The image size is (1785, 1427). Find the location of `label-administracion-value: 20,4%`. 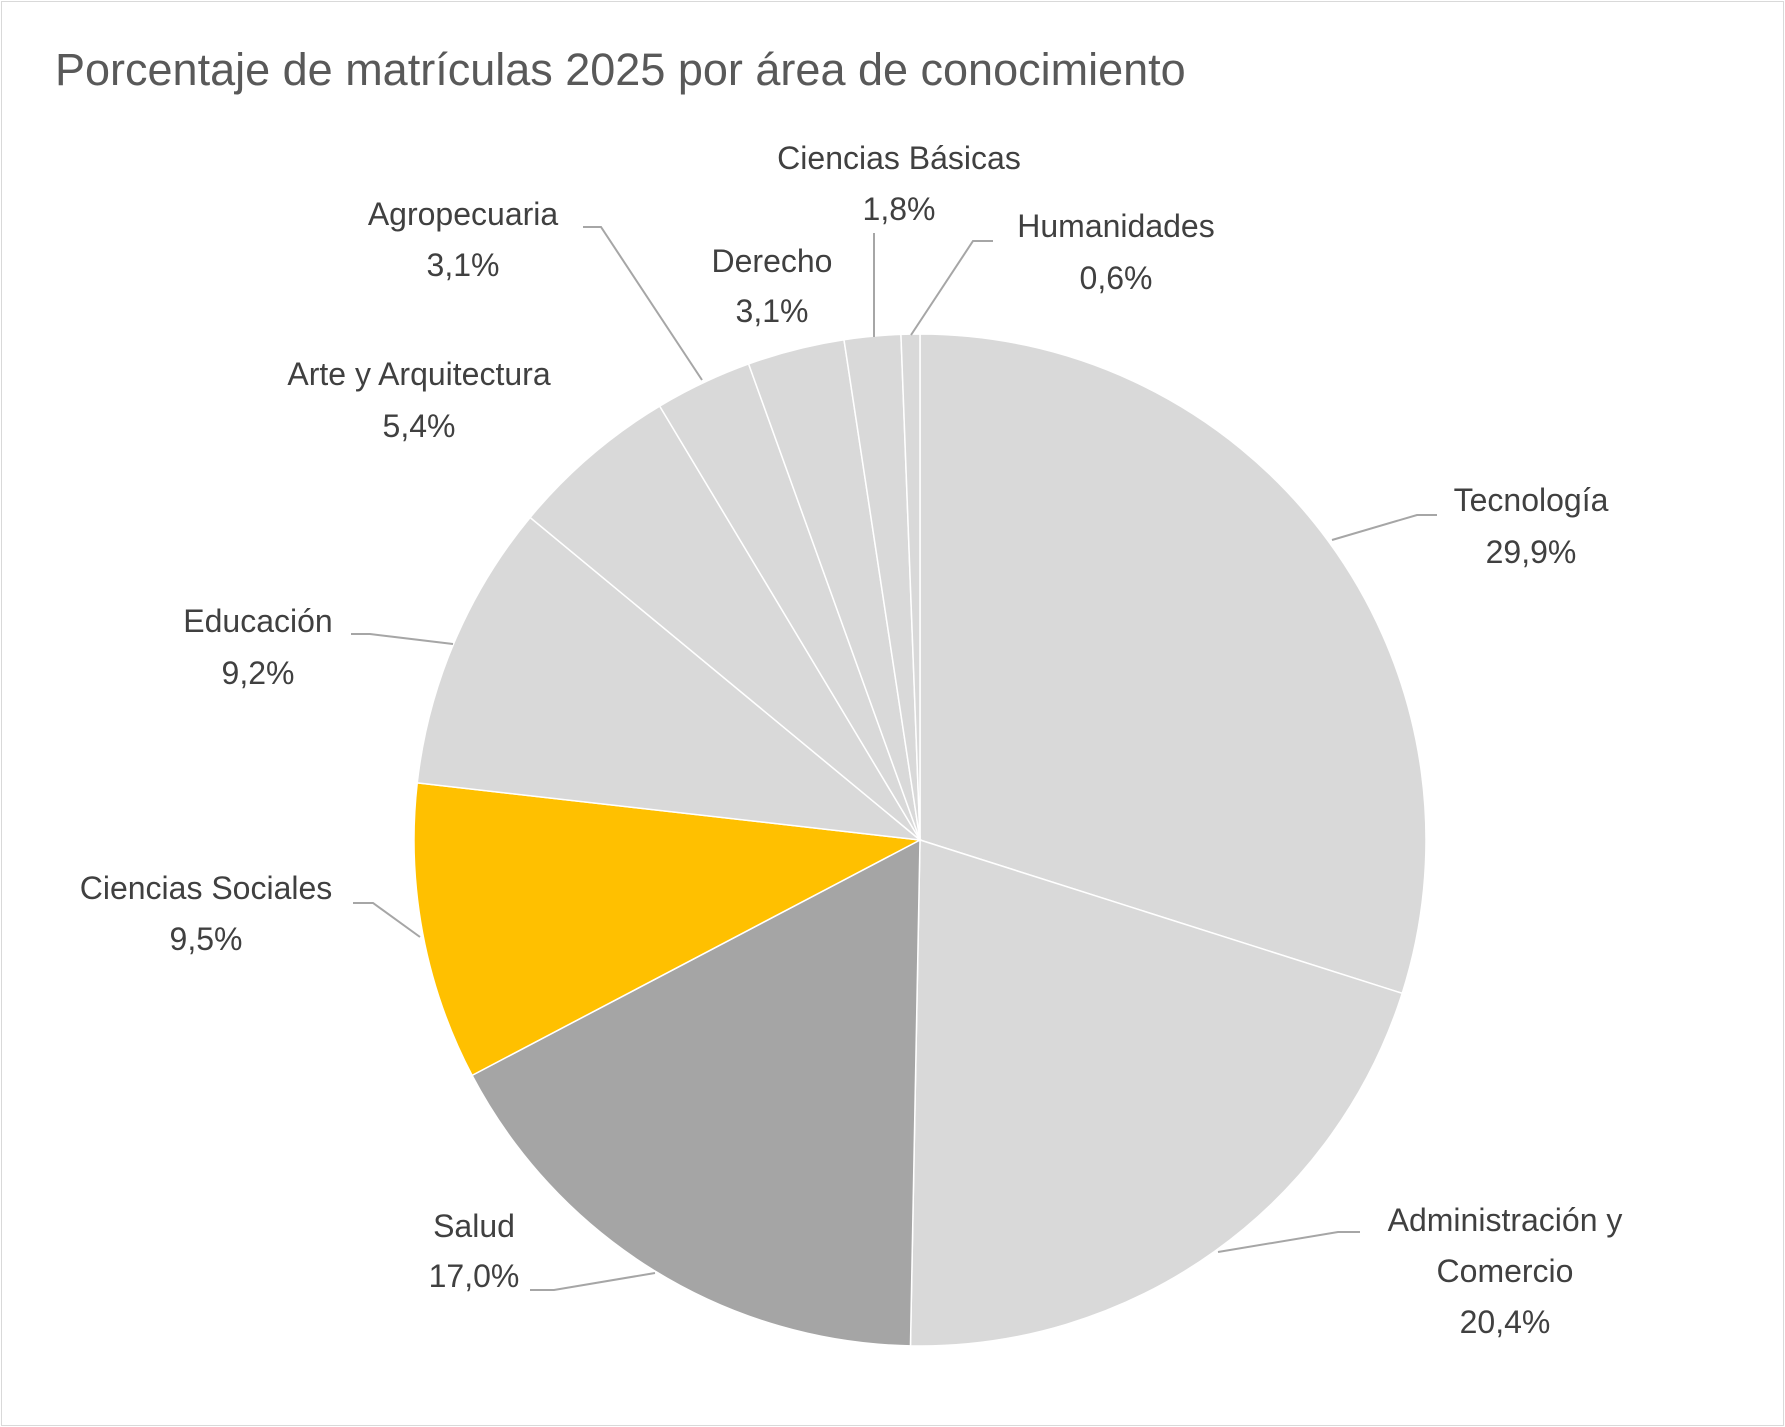

label-administracion-value: 20,4% is located at coordinates (1505, 1322).